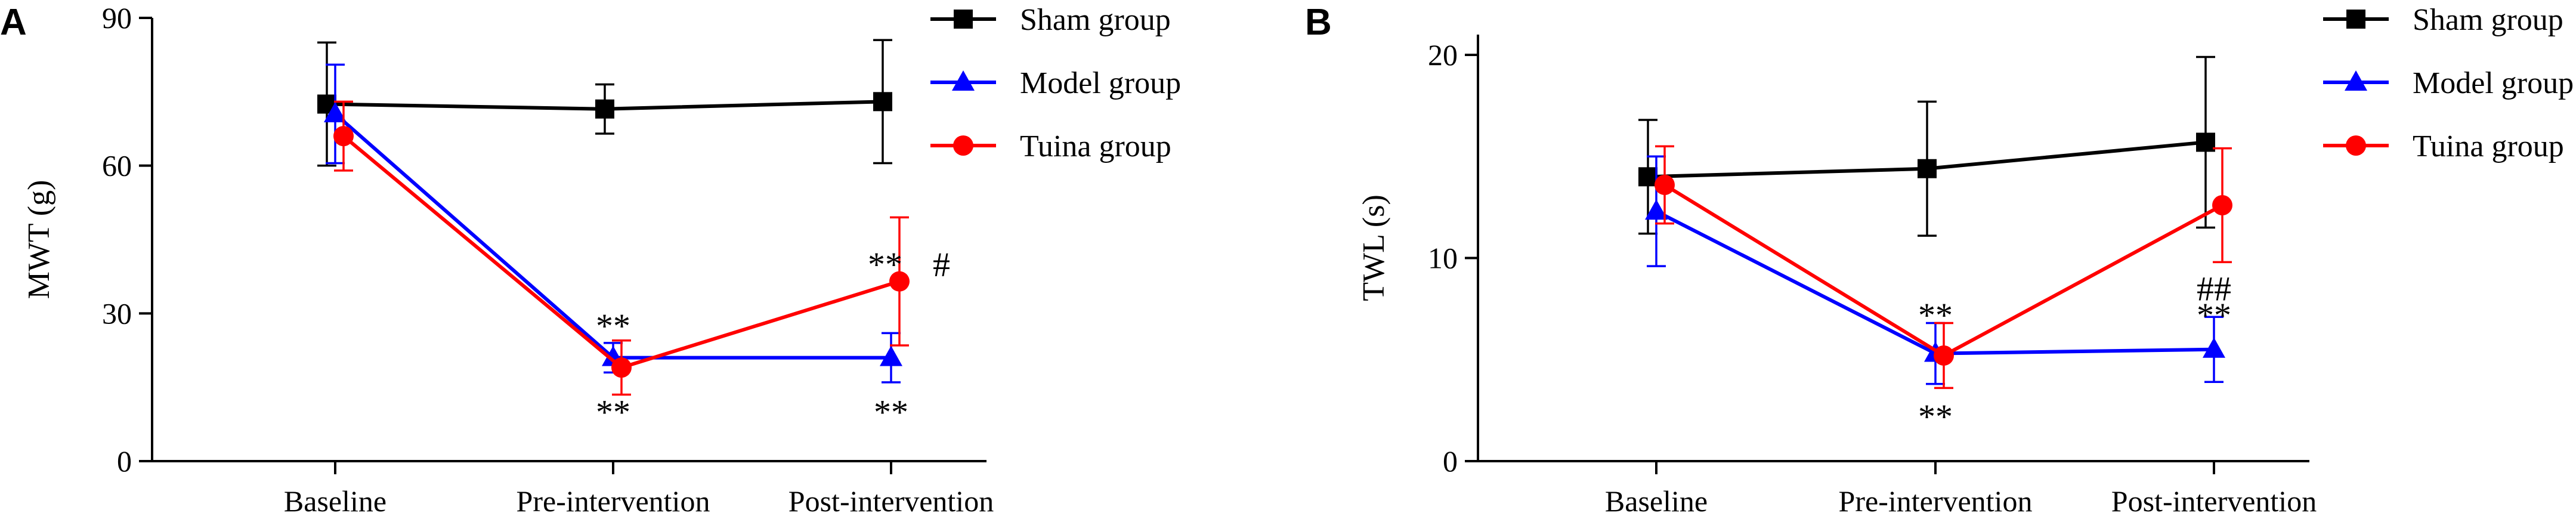 Image resolution: width=2576 pixels, height=519 pixels. Describe the element at coordinates (1443, 55) in the screenshot. I see `y-tick-label: 20` at that location.